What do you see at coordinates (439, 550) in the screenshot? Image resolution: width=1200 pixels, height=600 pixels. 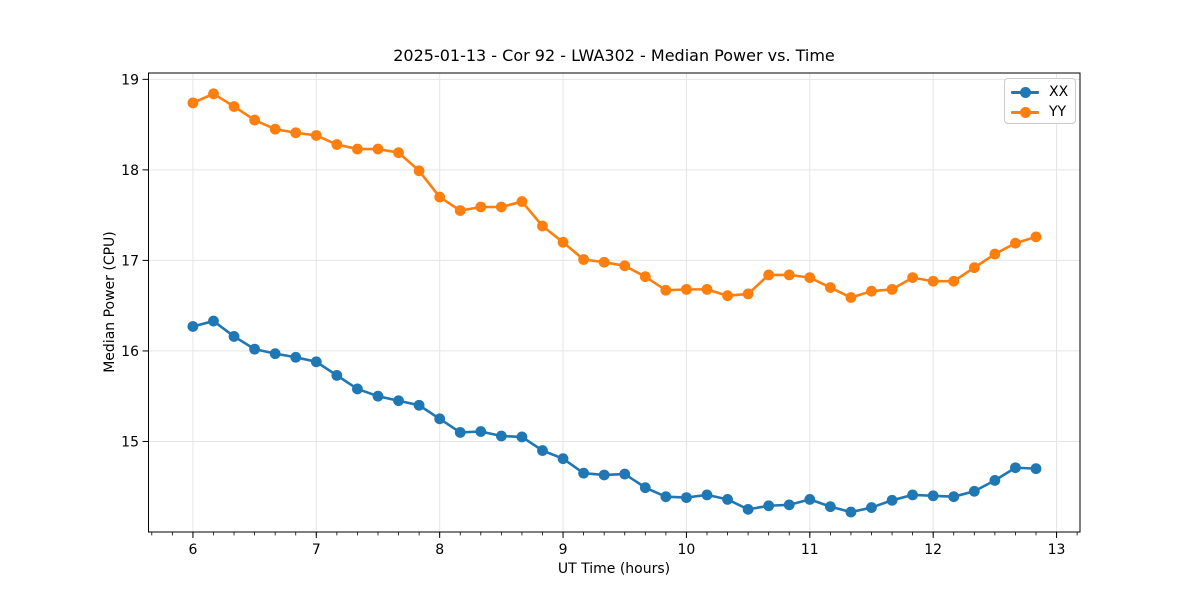 I see `x-tick-label: 8` at bounding box center [439, 550].